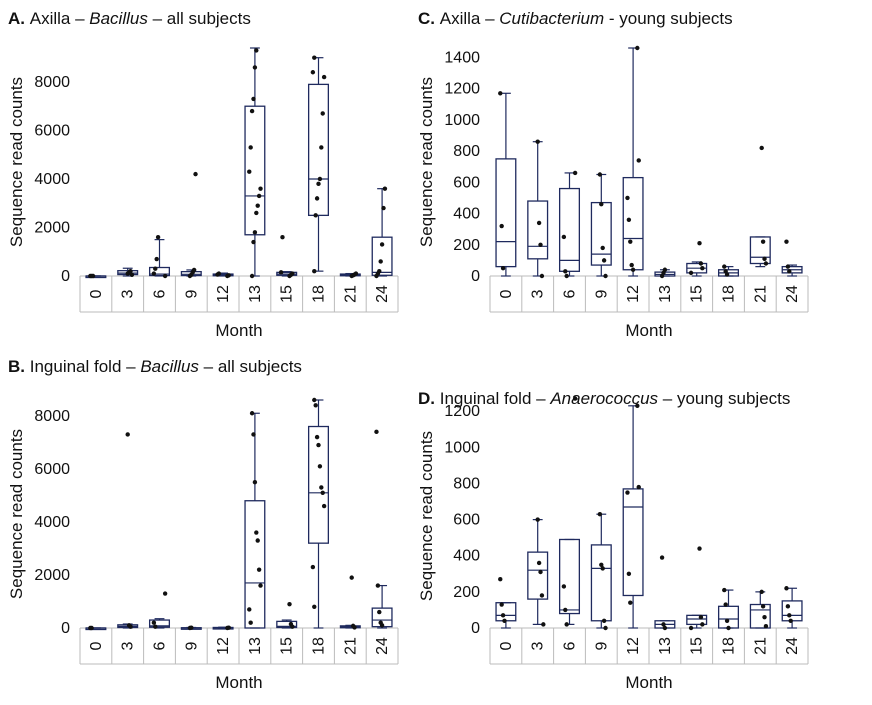 Image resolution: width=872 pixels, height=705 pixels. Describe the element at coordinates (466, 592) in the screenshot. I see `y-tick-label: 200` at that location.